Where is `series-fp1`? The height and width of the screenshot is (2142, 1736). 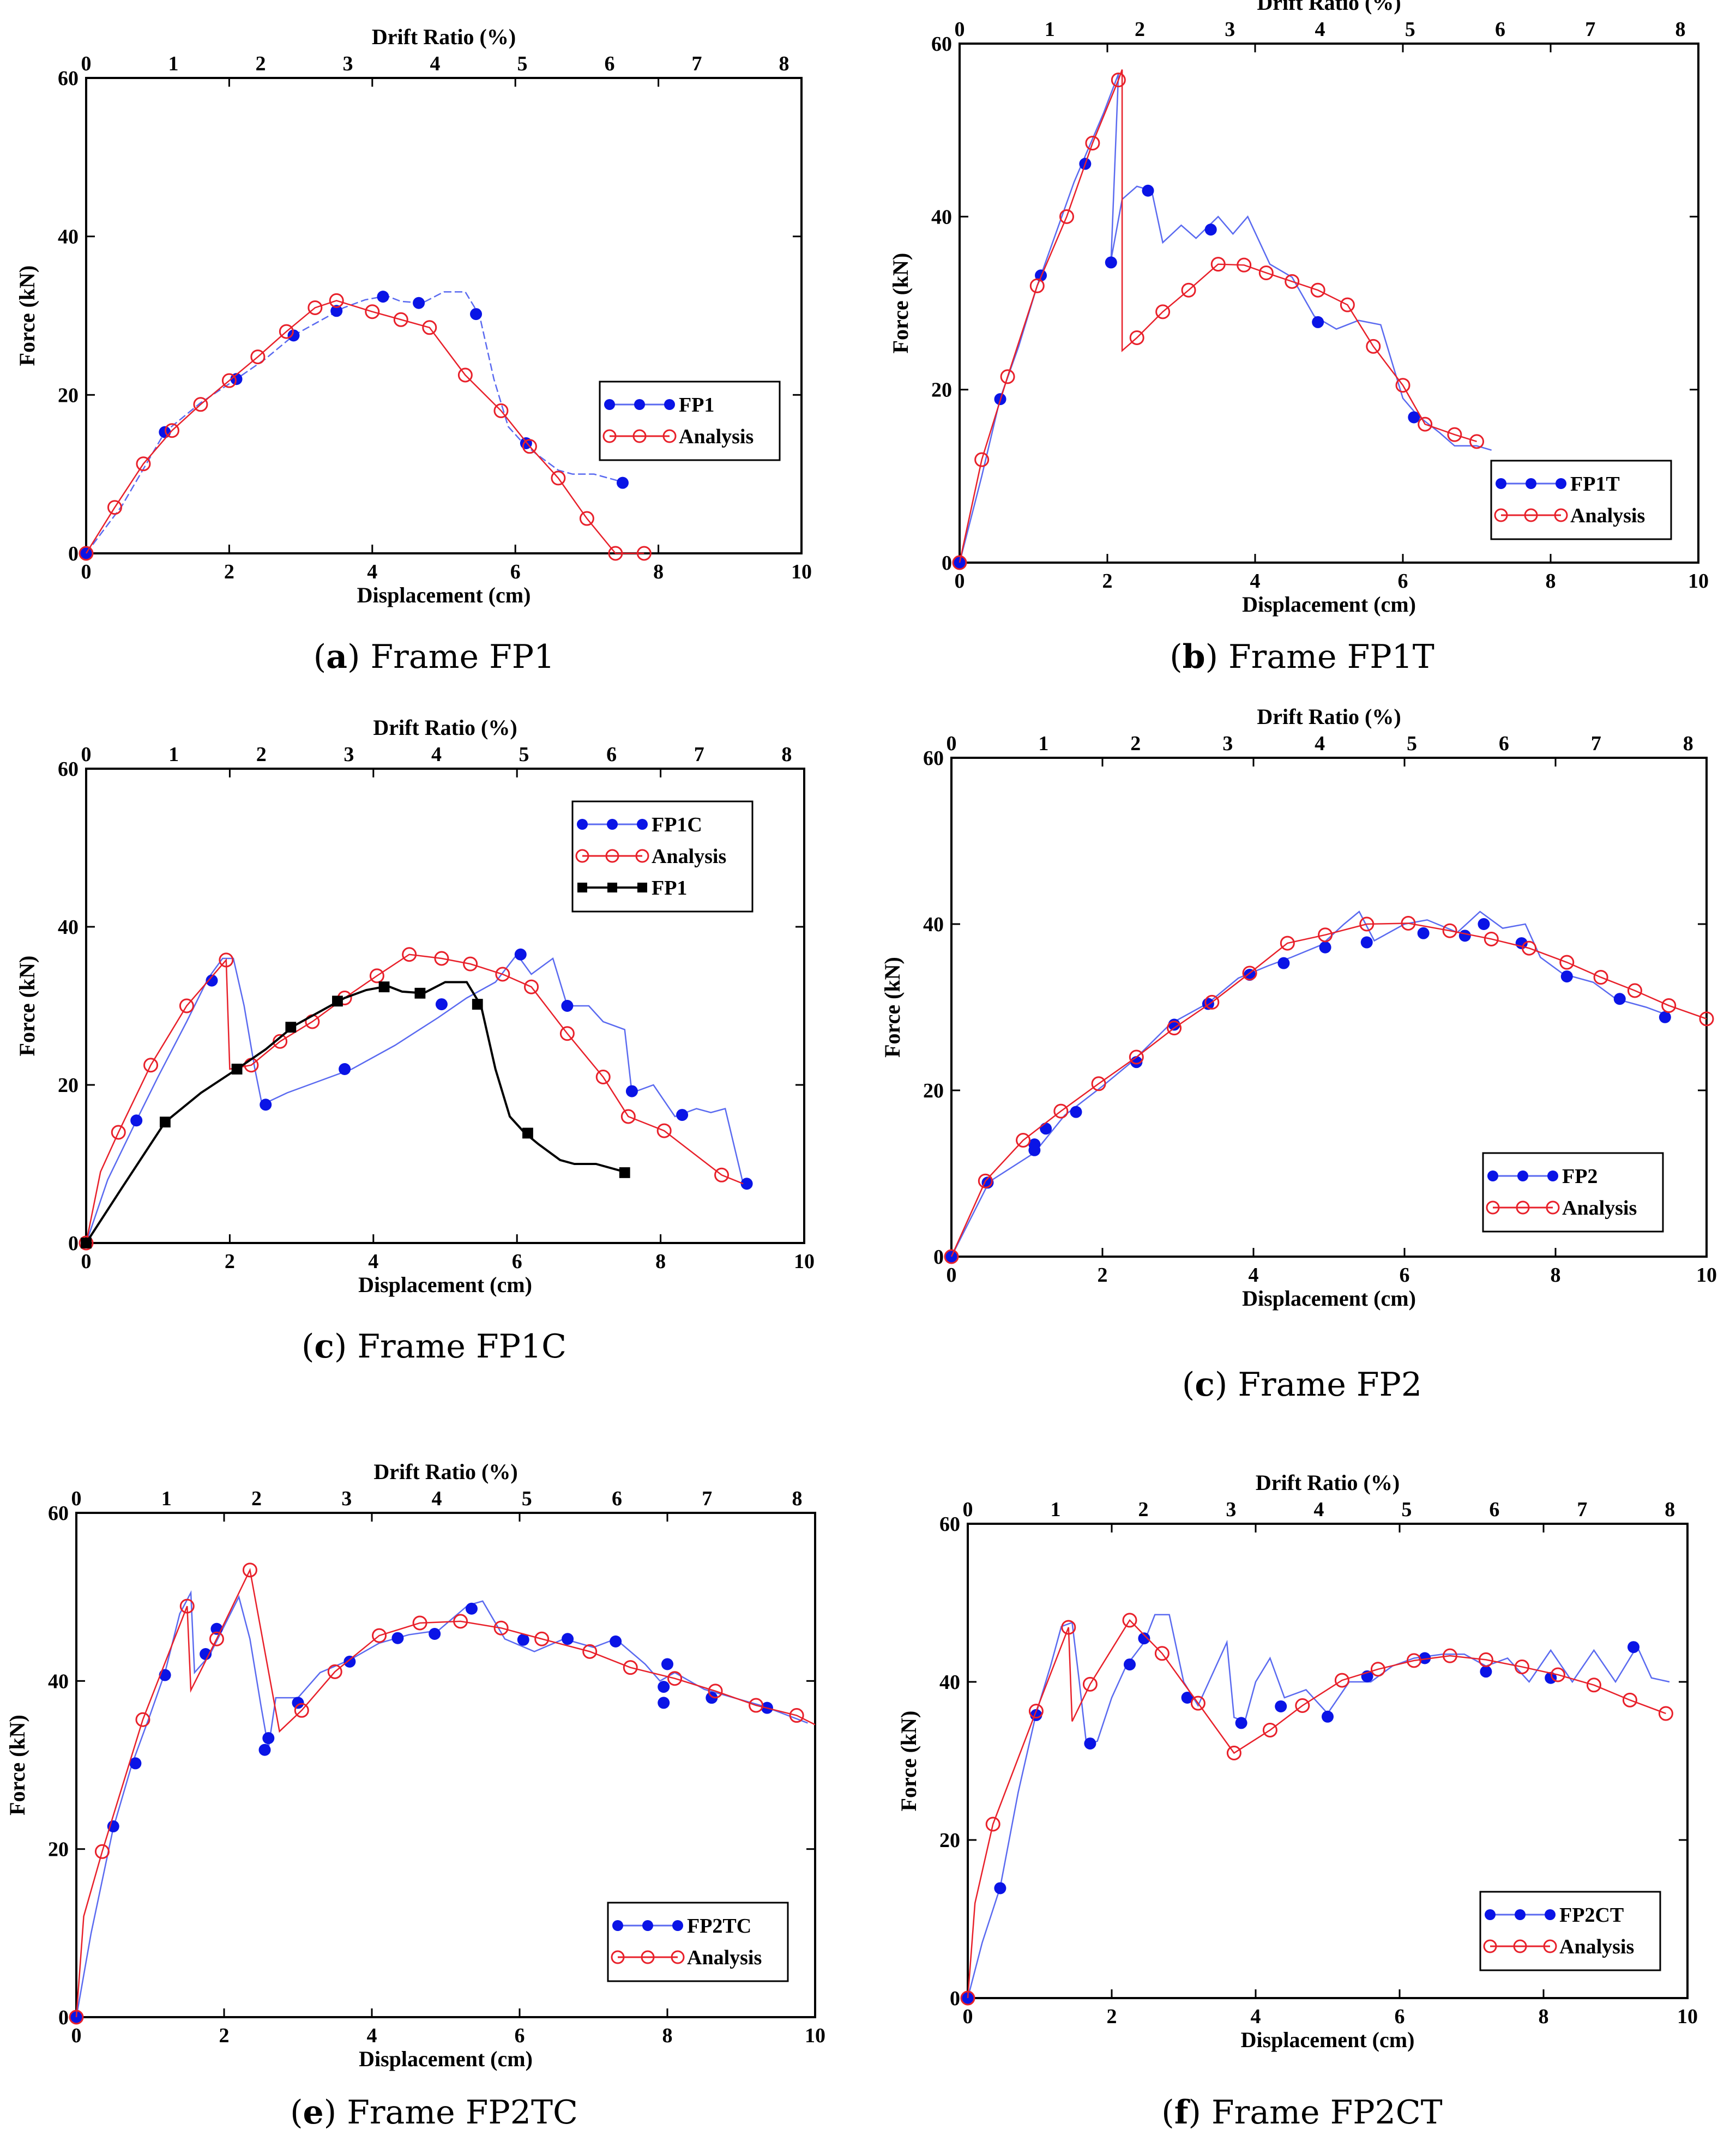
series-fp1 is located at coordinates (355, 1114).